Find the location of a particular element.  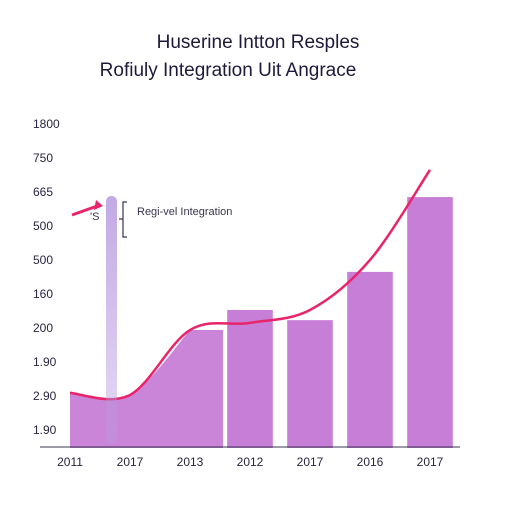

chart-subtitle: Rofiuly Integration Uit Angrace is located at coordinates (228, 70).